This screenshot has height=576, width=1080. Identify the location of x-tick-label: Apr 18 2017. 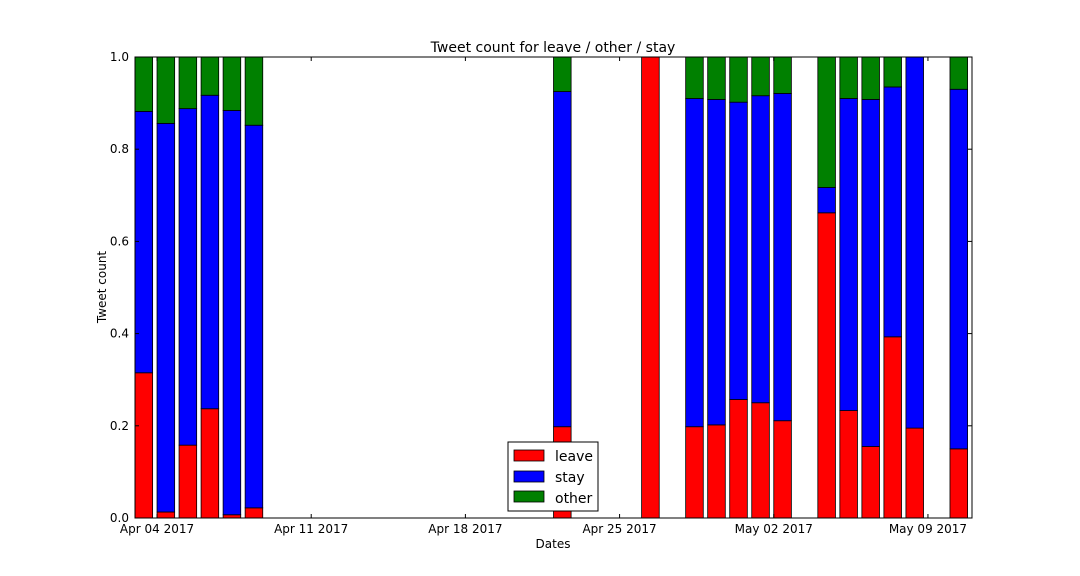
(465, 529).